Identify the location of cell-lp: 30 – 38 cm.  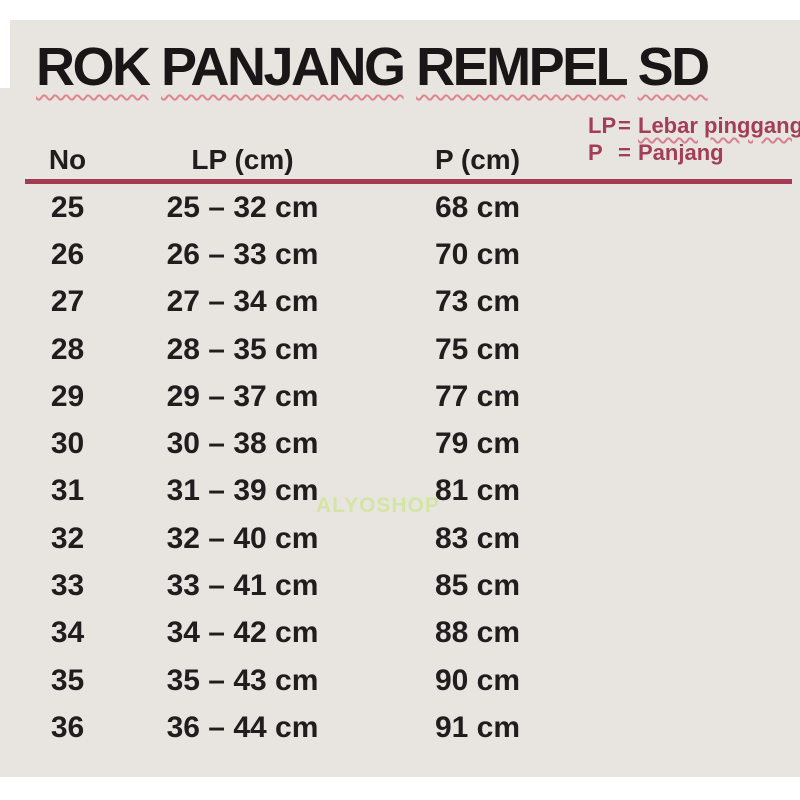
(242, 444).